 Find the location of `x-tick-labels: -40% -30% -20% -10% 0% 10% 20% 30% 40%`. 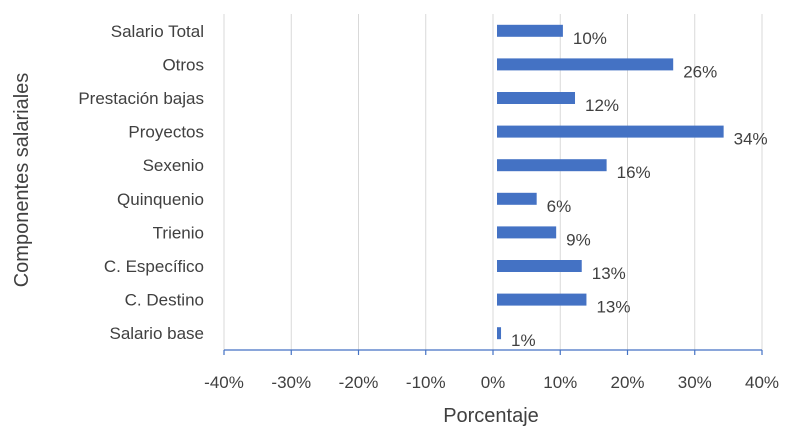

x-tick-labels: -40% -30% -20% -10% 0% 10% 20% 30% 40% is located at coordinates (491, 382).